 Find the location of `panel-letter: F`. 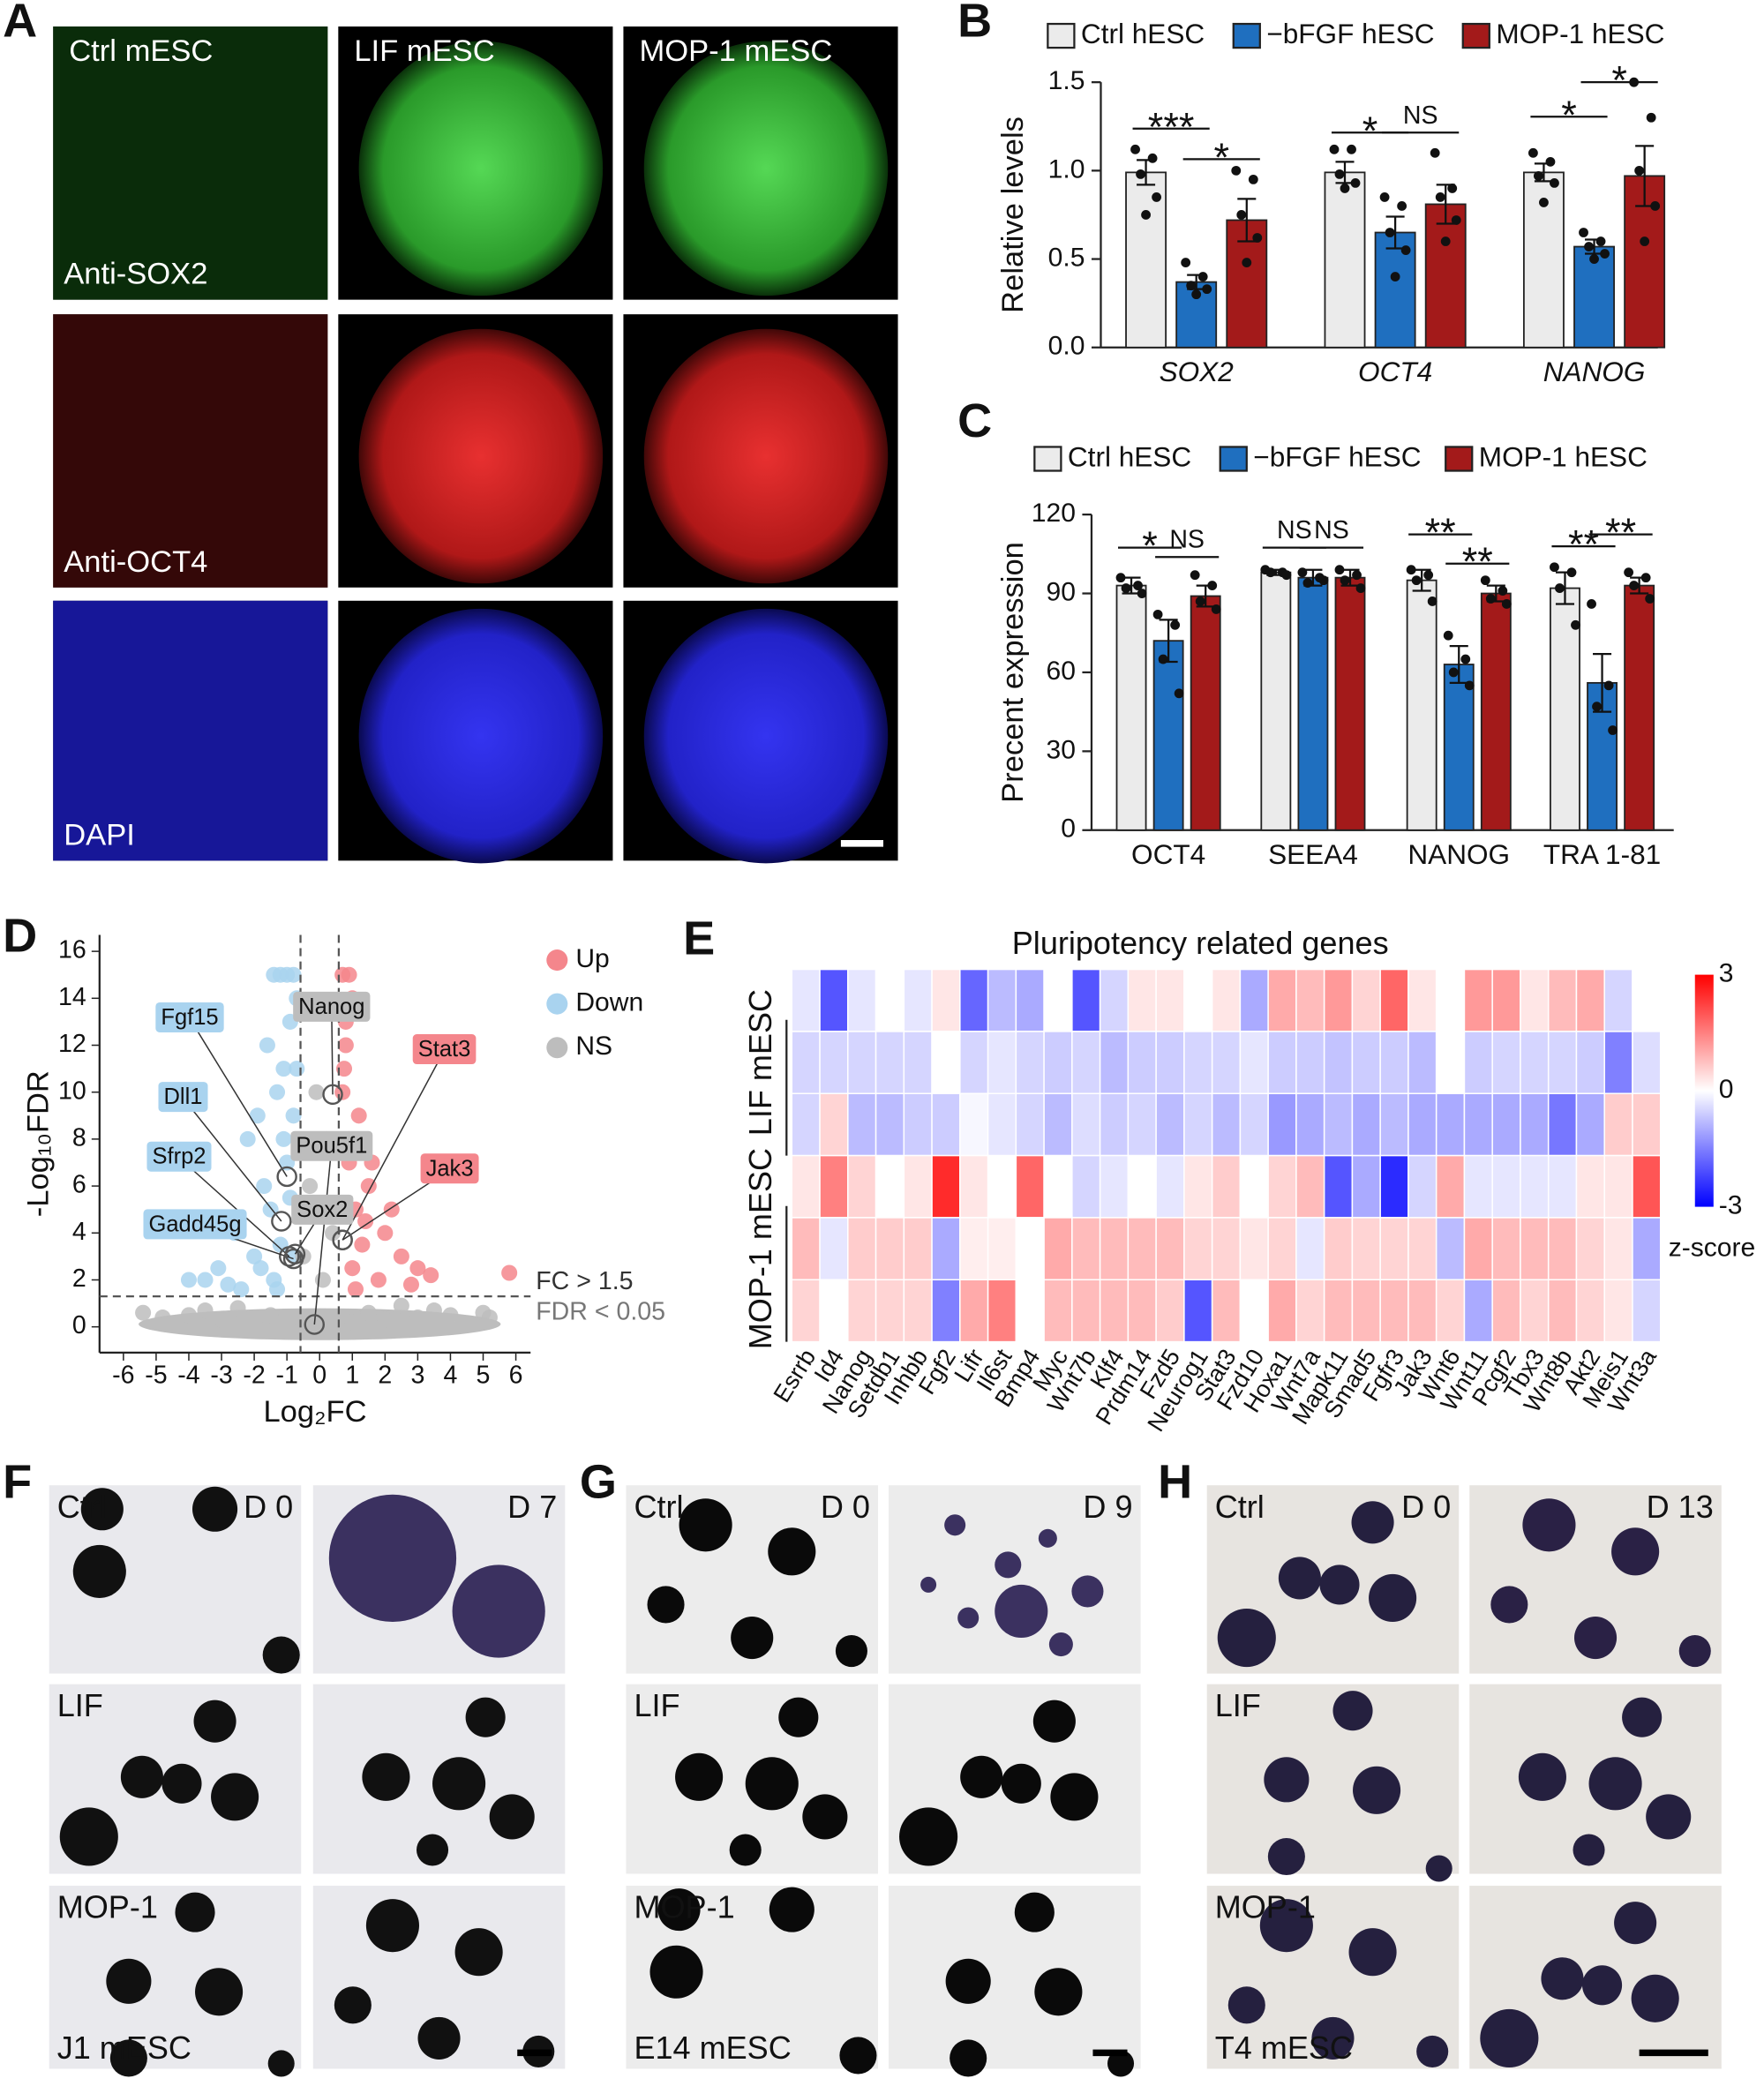

panel-letter: F is located at coordinates (17, 1482).